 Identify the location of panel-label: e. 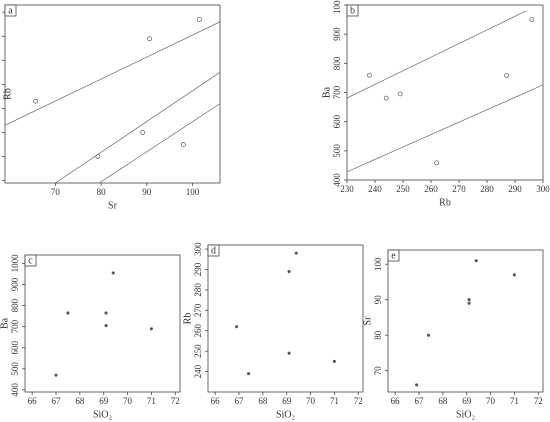
(393, 255).